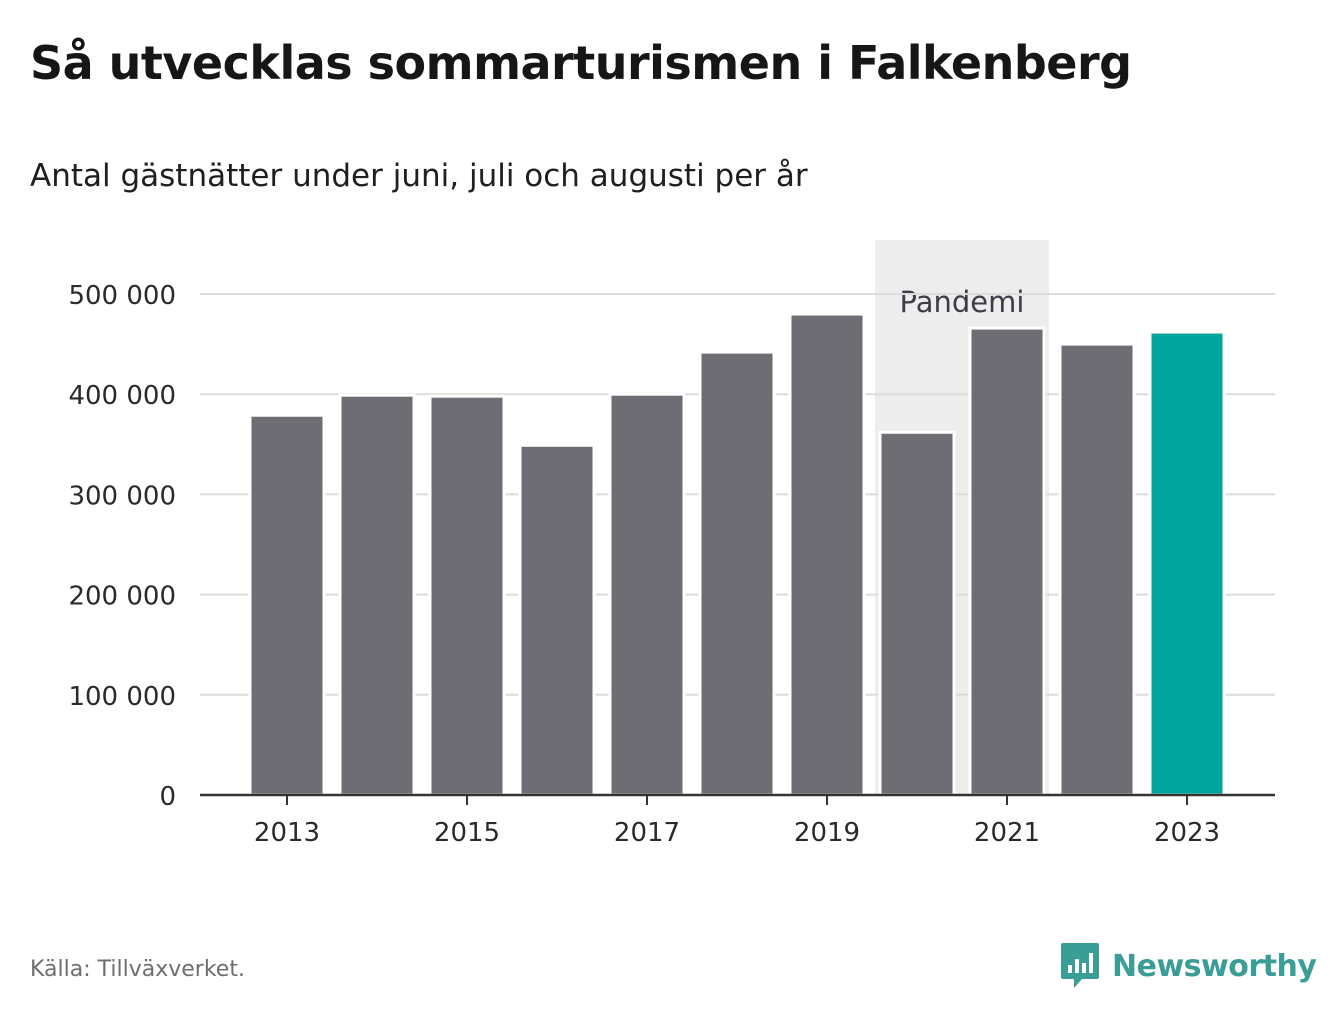  What do you see at coordinates (737, 573) in the screenshot?
I see `bar-2018` at bounding box center [737, 573].